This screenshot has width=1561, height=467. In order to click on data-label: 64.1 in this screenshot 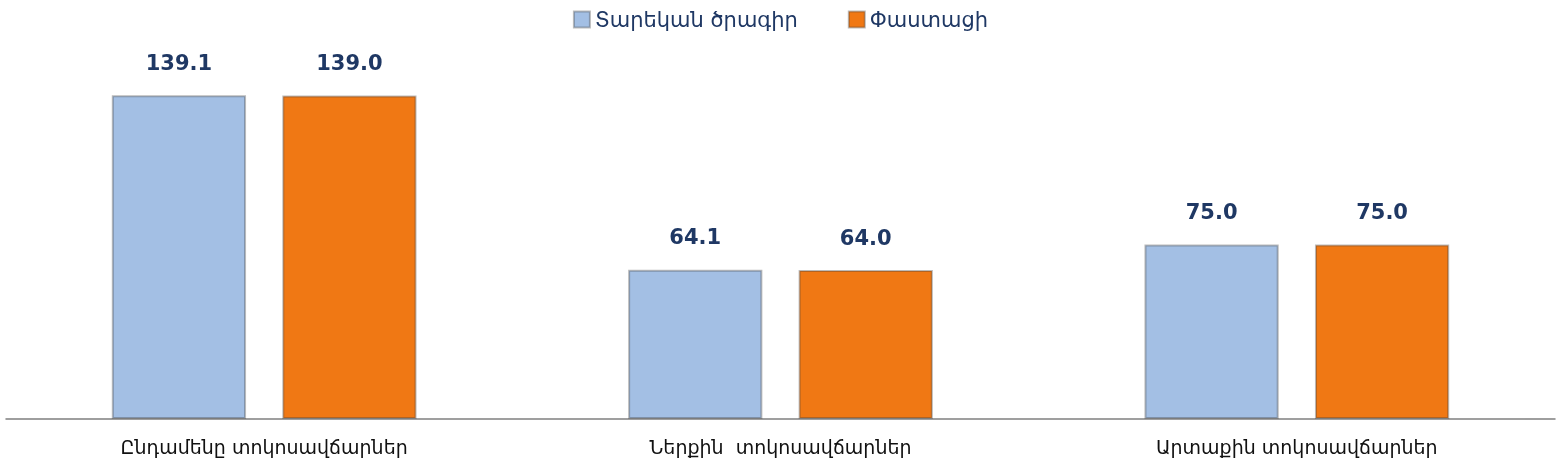, I will do `click(695, 237)`.